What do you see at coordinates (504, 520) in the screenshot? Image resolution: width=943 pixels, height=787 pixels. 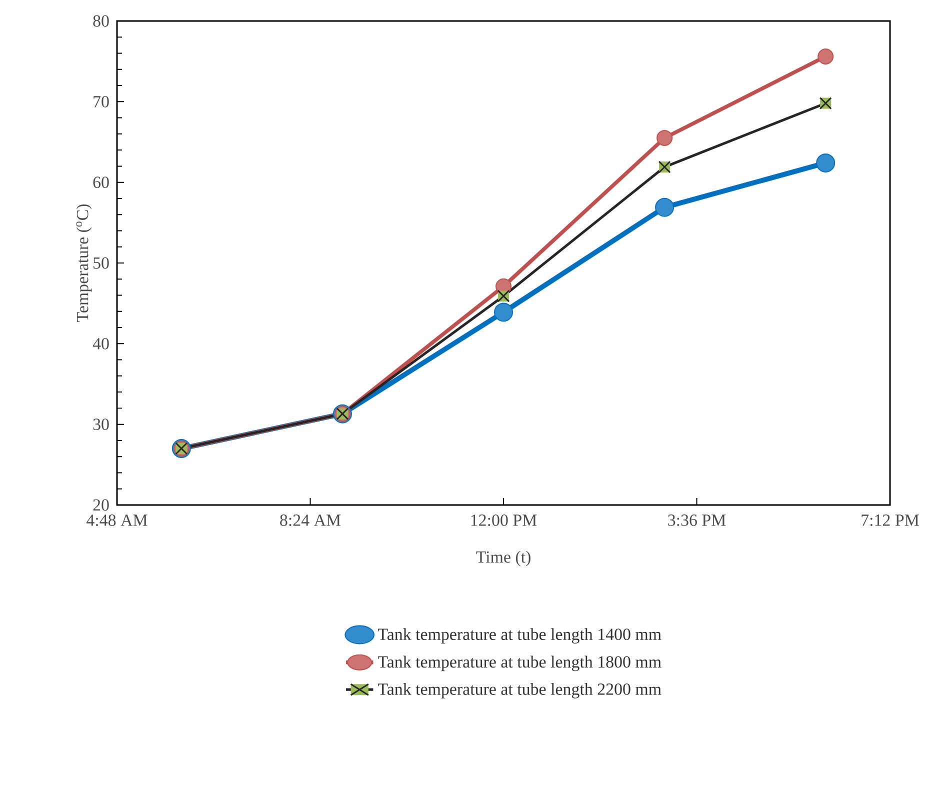 I see `x-tick-label: 12:00 PM` at bounding box center [504, 520].